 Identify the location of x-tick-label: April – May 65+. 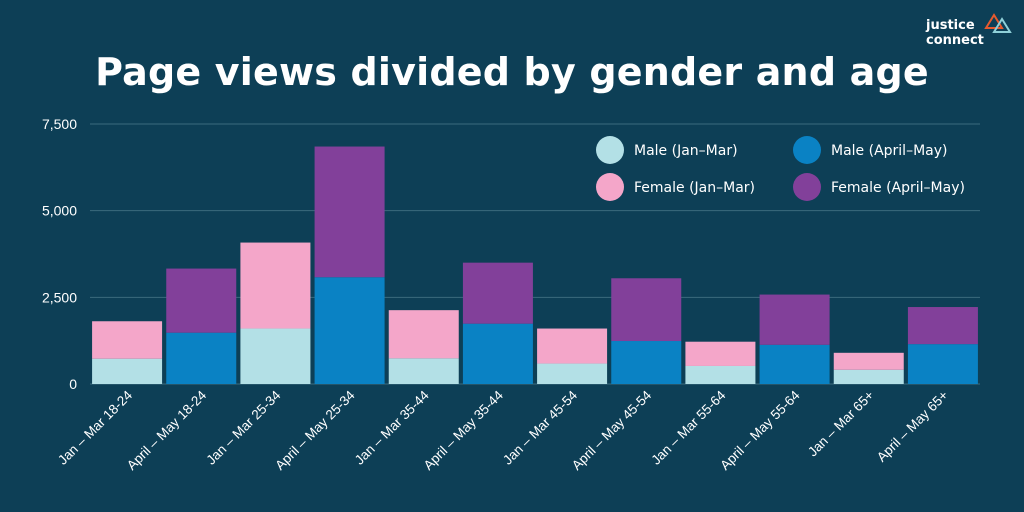
(912, 425).